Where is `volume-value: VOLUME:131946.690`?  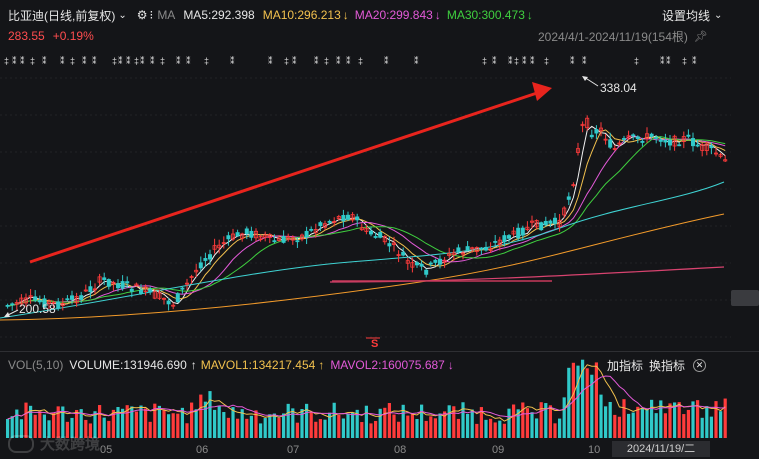
volume-value: VOLUME:131946.690 is located at coordinates (128, 365).